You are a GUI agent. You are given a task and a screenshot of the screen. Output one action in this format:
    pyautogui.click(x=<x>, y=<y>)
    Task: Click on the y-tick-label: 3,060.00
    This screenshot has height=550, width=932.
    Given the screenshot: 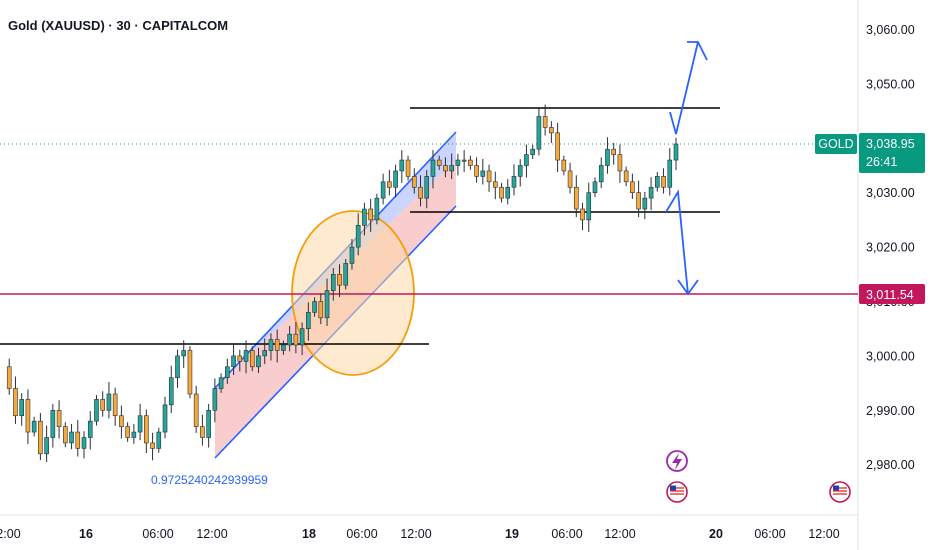 What is the action you would take?
    pyautogui.click(x=890, y=30)
    